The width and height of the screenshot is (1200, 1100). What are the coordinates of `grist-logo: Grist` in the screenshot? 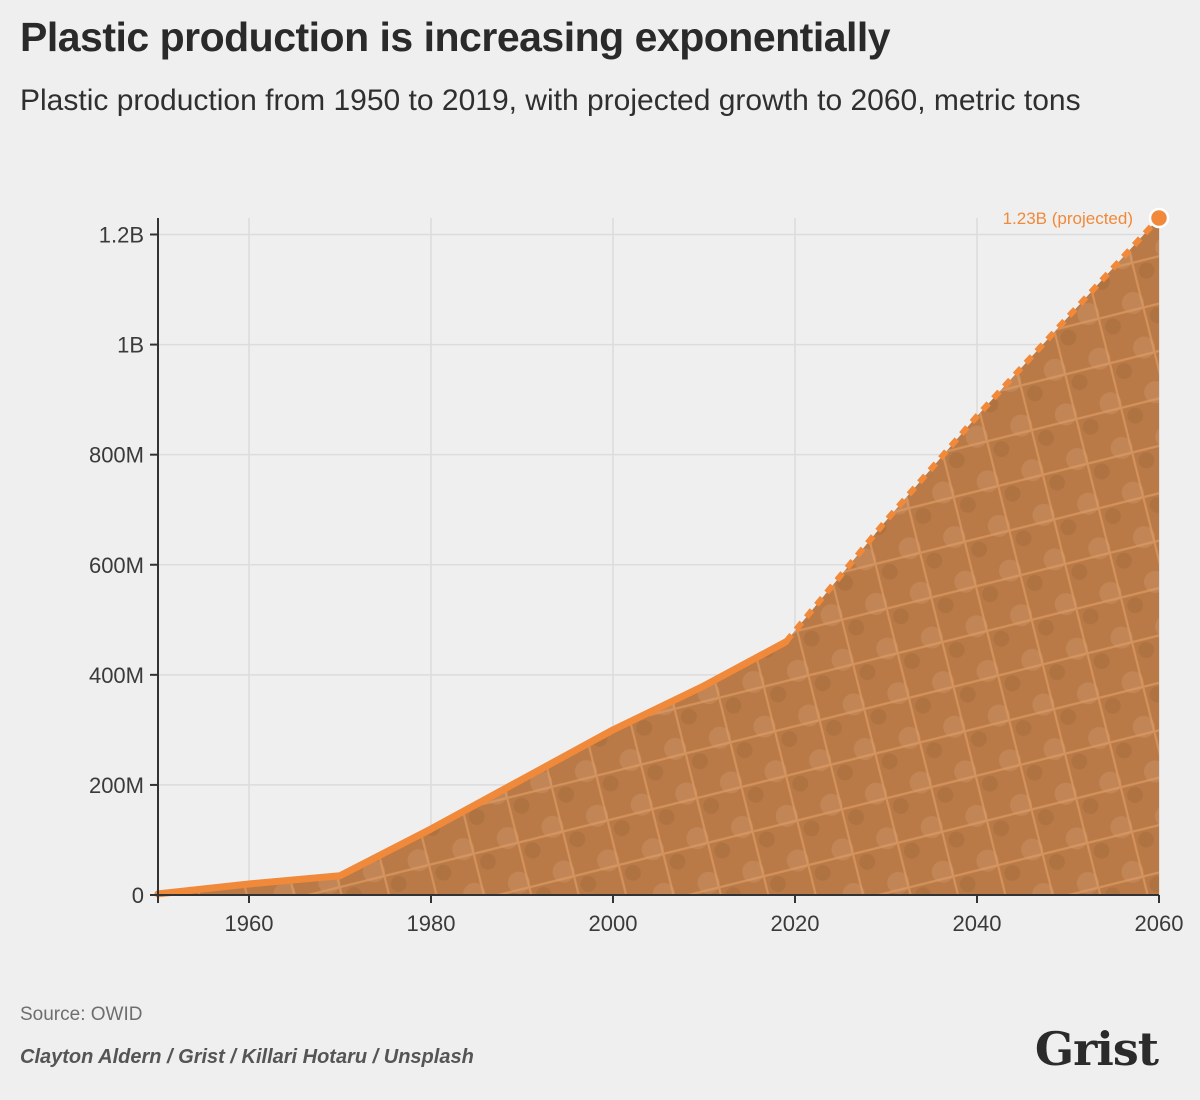 It's located at (1096, 1049).